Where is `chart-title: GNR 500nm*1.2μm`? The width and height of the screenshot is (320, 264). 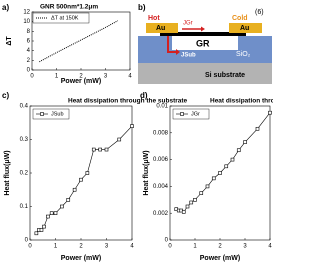
chart-title: GNR 500nm*1.2μm is located at coordinates (69, 7).